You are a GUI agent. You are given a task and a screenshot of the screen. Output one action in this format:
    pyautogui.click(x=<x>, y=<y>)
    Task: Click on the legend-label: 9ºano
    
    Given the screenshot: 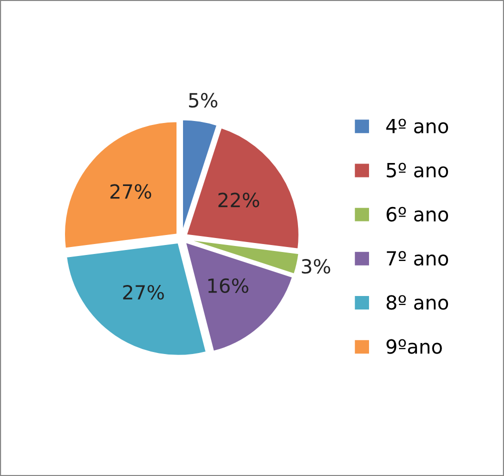 What is the action you would take?
    pyautogui.click(x=414, y=346)
    